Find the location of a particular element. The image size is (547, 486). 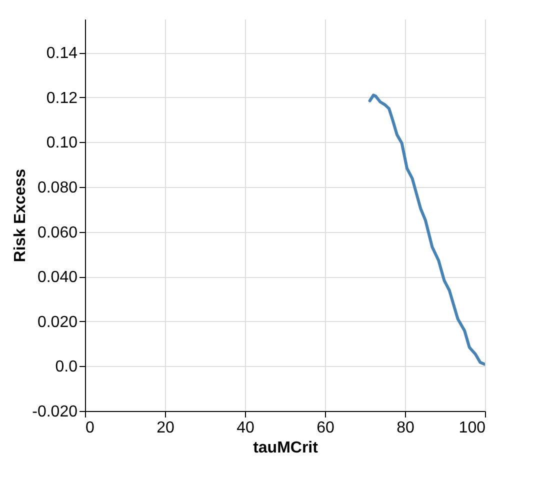

x-tick-label: 20 is located at coordinates (165, 428).